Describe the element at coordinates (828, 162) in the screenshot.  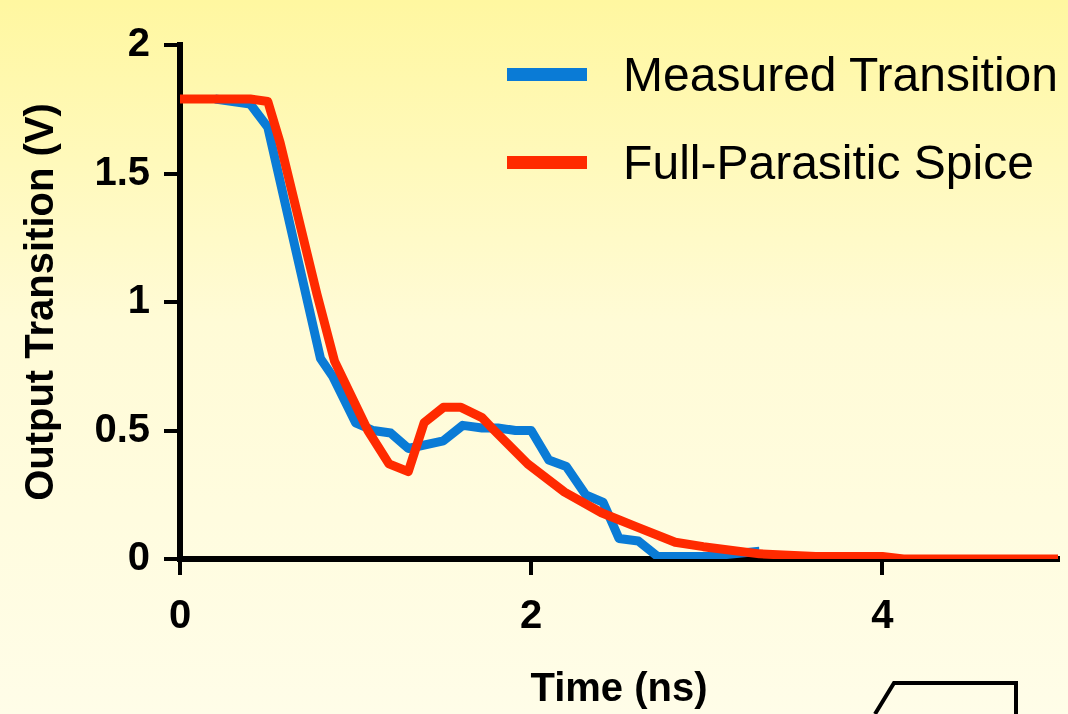
I see `legend-label: Full-Parasitic Spice` at that location.